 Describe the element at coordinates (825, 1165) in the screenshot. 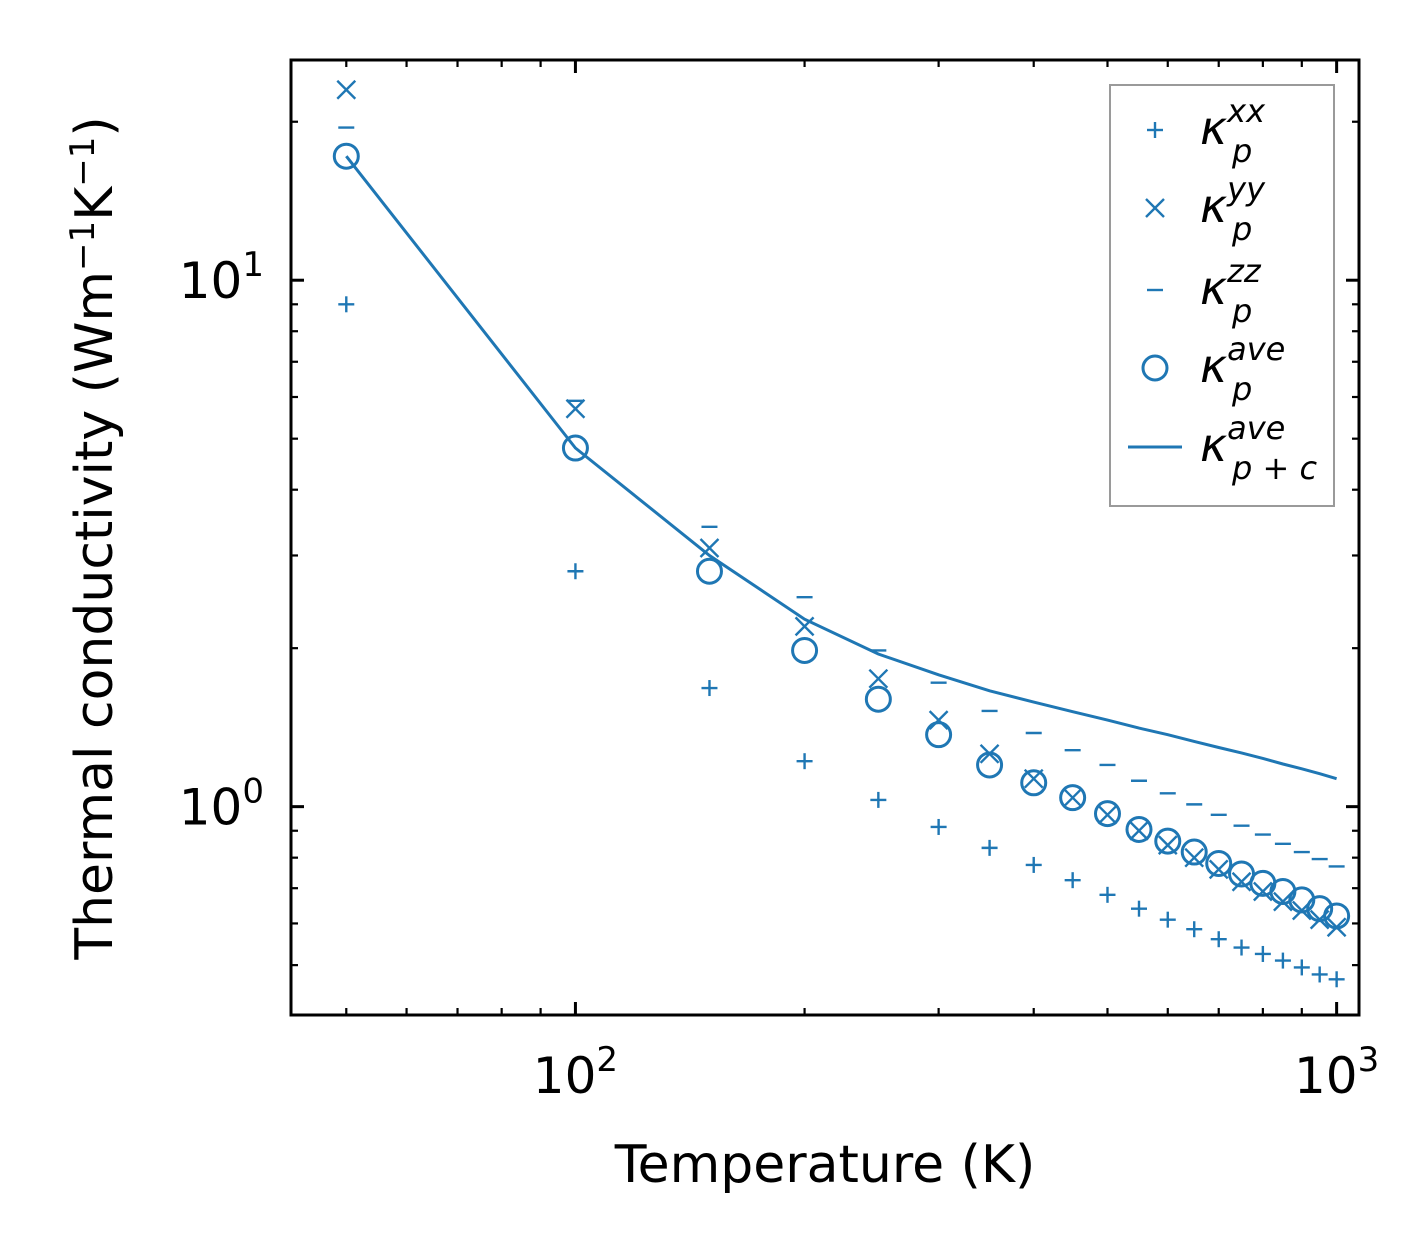

I see `x-axis-label: Temperature (K)` at that location.